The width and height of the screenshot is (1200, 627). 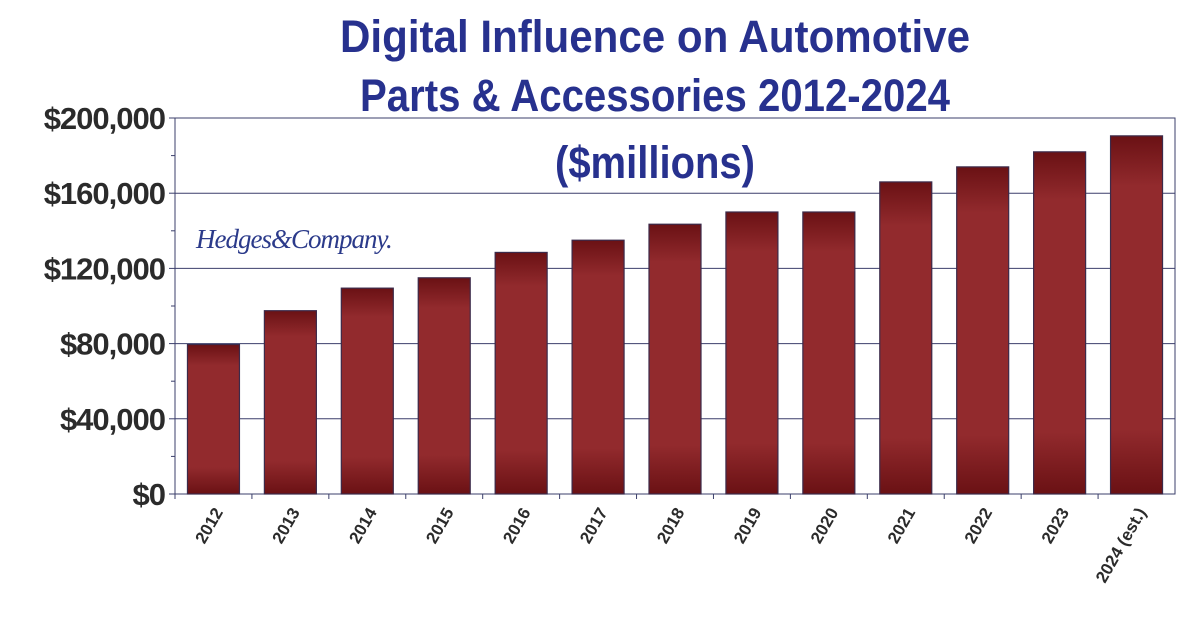 What do you see at coordinates (112, 419) in the screenshot?
I see `y-tick-label: $40,000` at bounding box center [112, 419].